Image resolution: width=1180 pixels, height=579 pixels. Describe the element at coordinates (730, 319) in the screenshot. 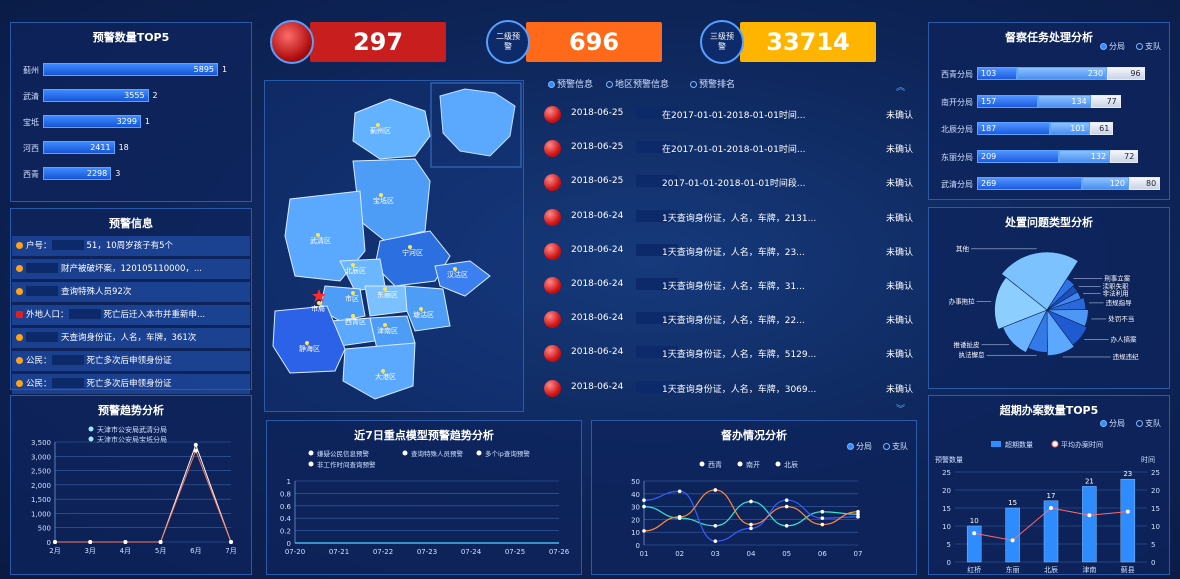

I see `alert-list-item: 2018-06-24 1天查询身份证，人名，车牌，22... 未确认` at that location.